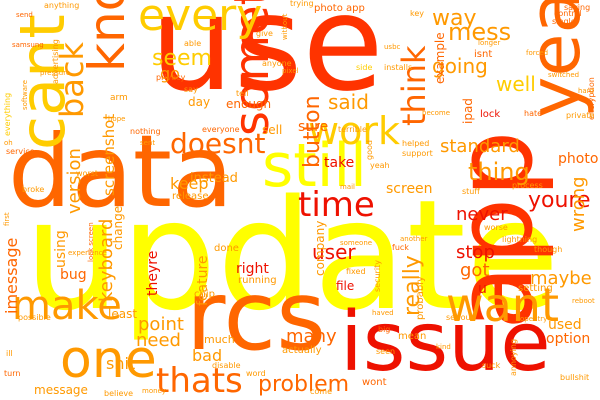 The height and width of the screenshot is (400, 600). I want to click on word-screenshot: screenshot, so click(109, 154).